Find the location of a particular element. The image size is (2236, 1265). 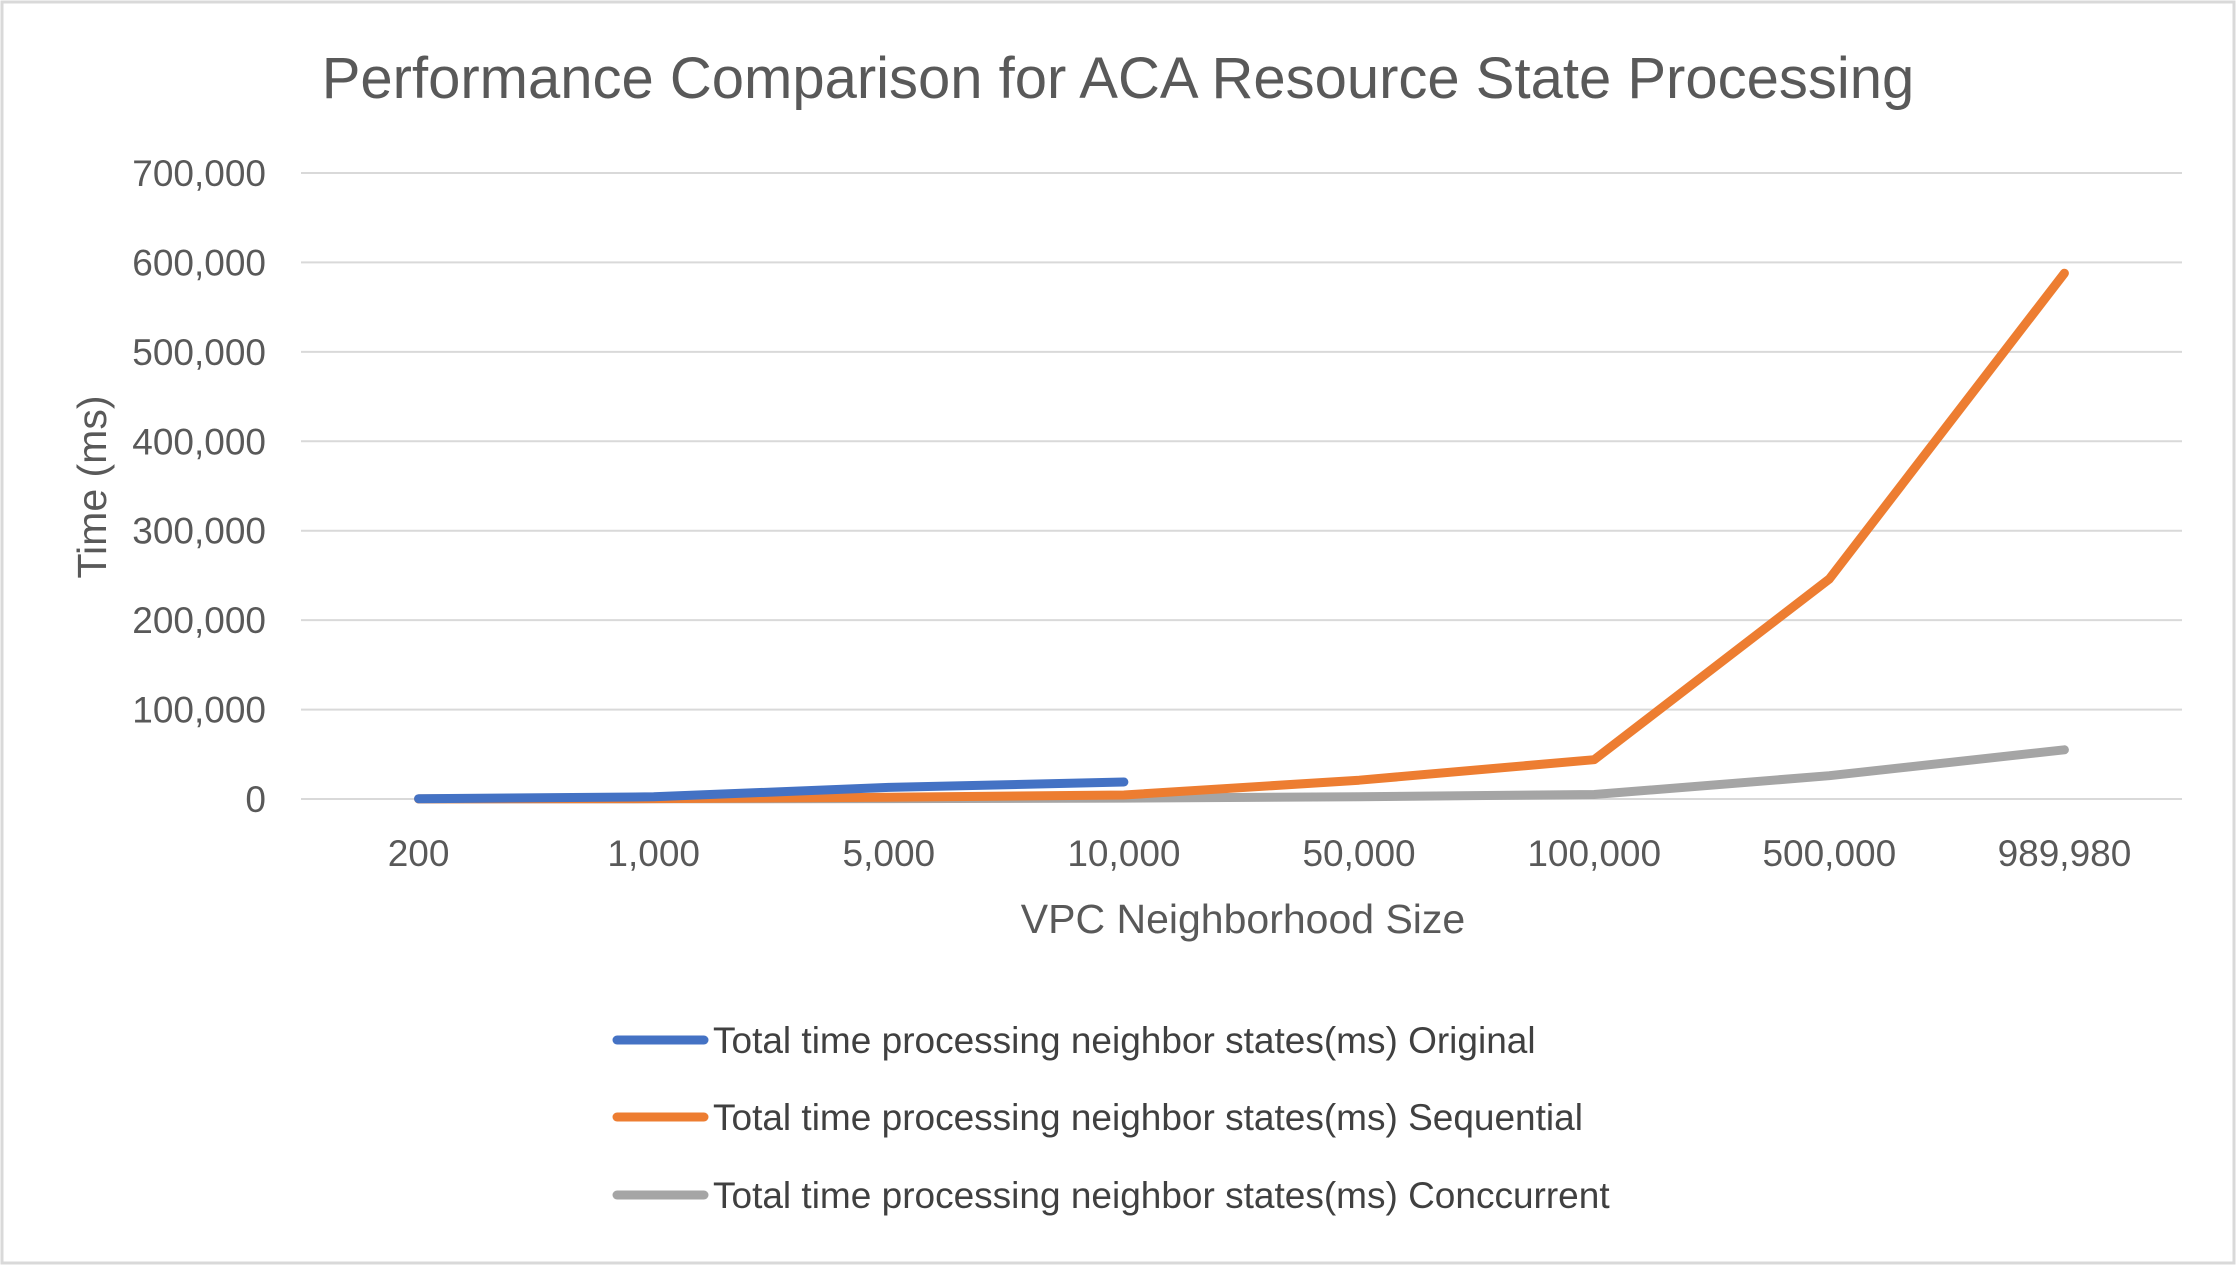

x-tick-label: 1,000 is located at coordinates (653, 853).